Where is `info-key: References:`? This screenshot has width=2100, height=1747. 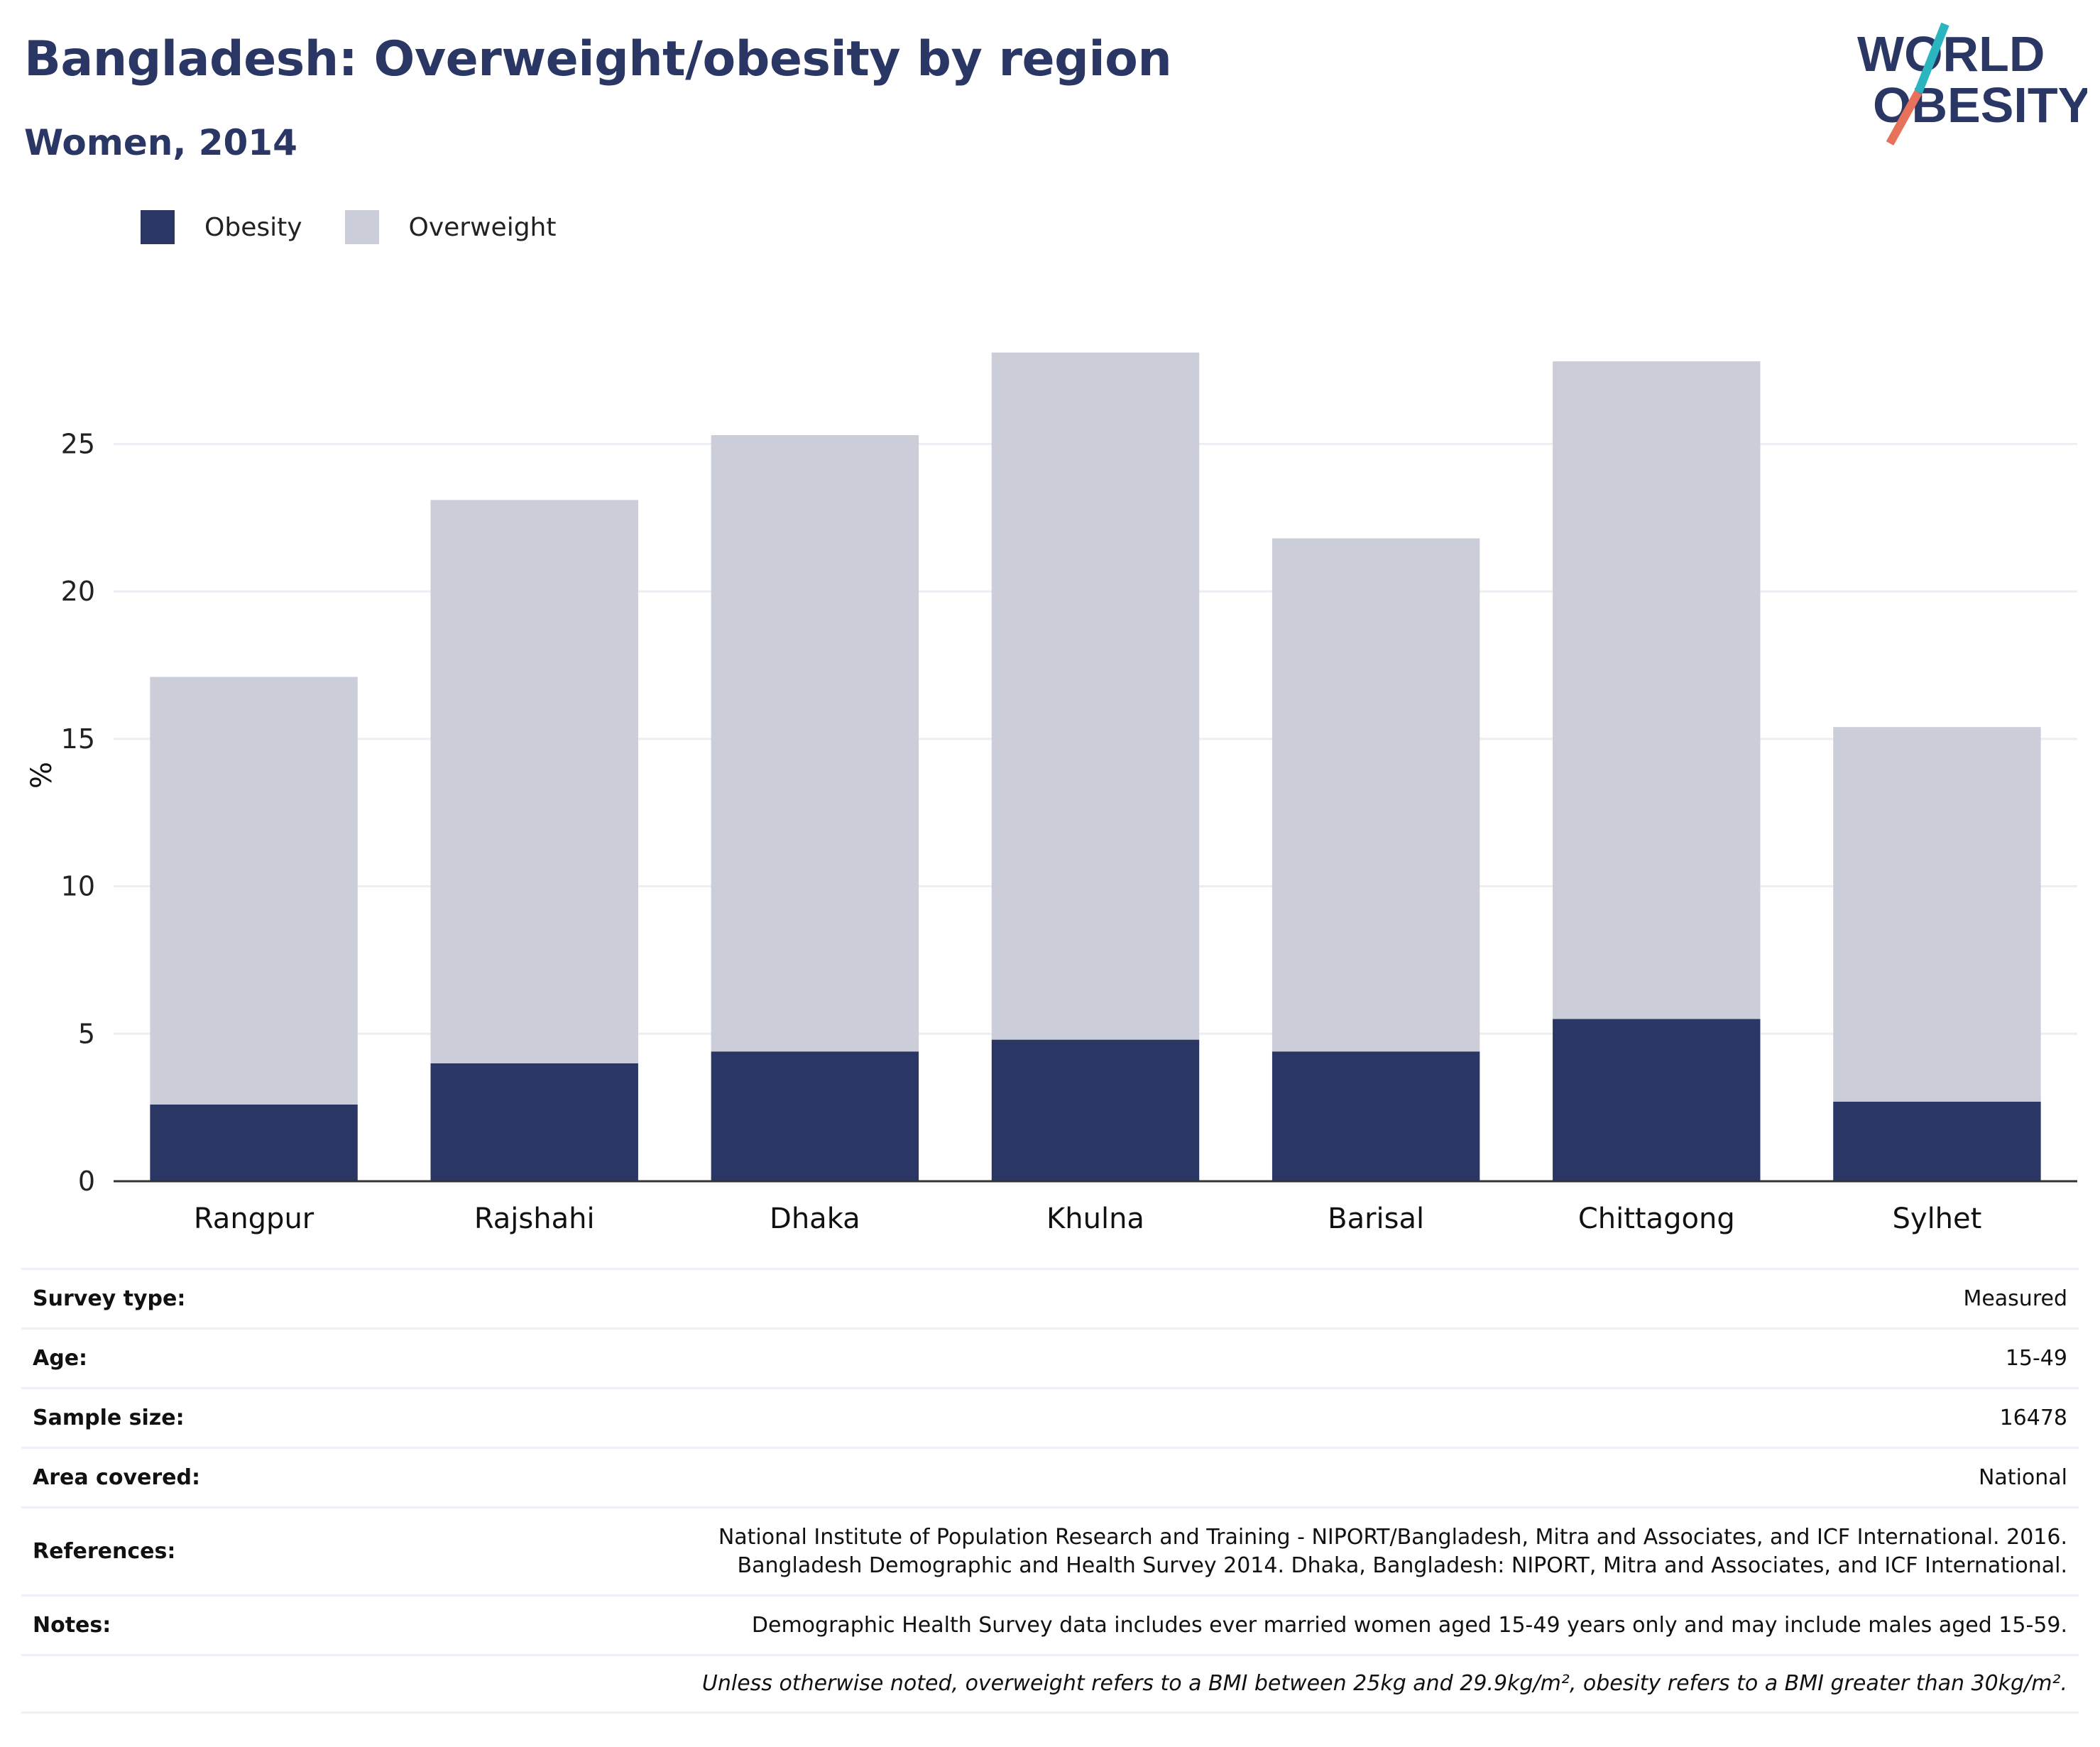 info-key: References: is located at coordinates (104, 1551).